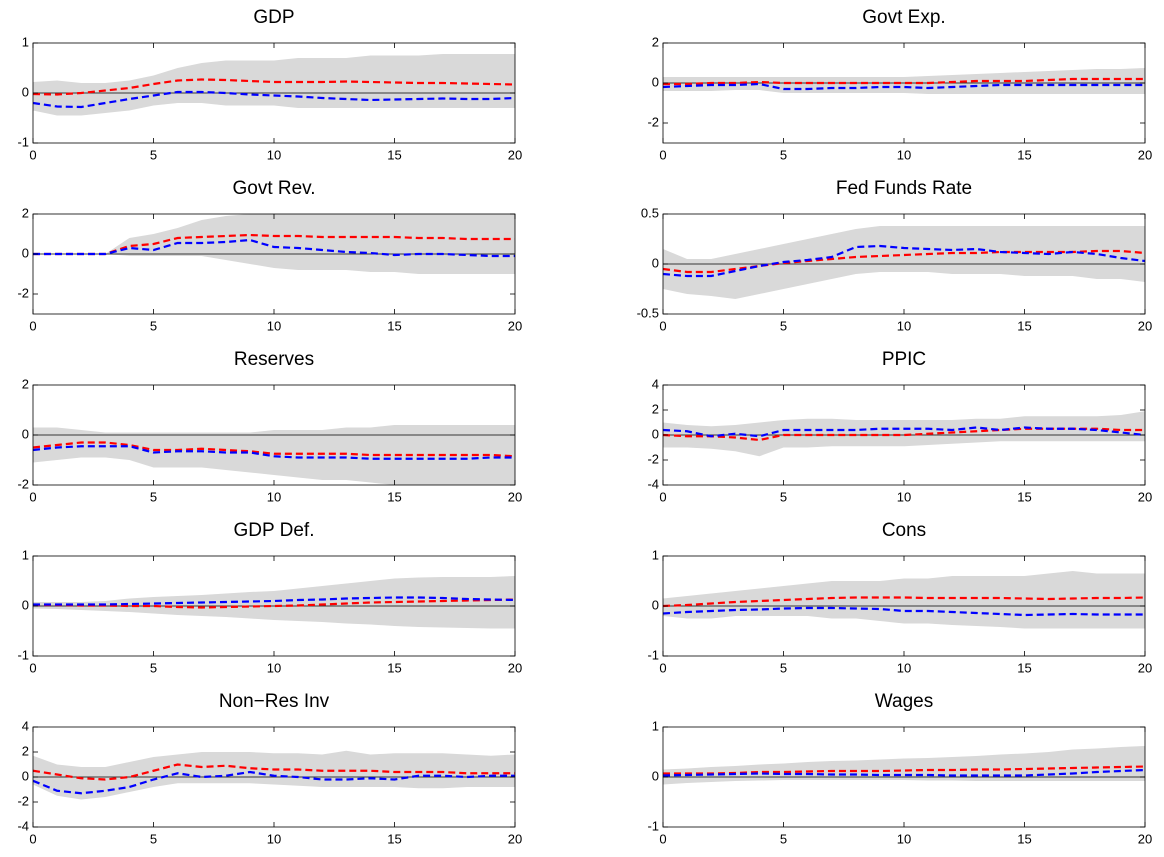  What do you see at coordinates (274, 359) in the screenshot?
I see `subplot-title: Reserves` at bounding box center [274, 359].